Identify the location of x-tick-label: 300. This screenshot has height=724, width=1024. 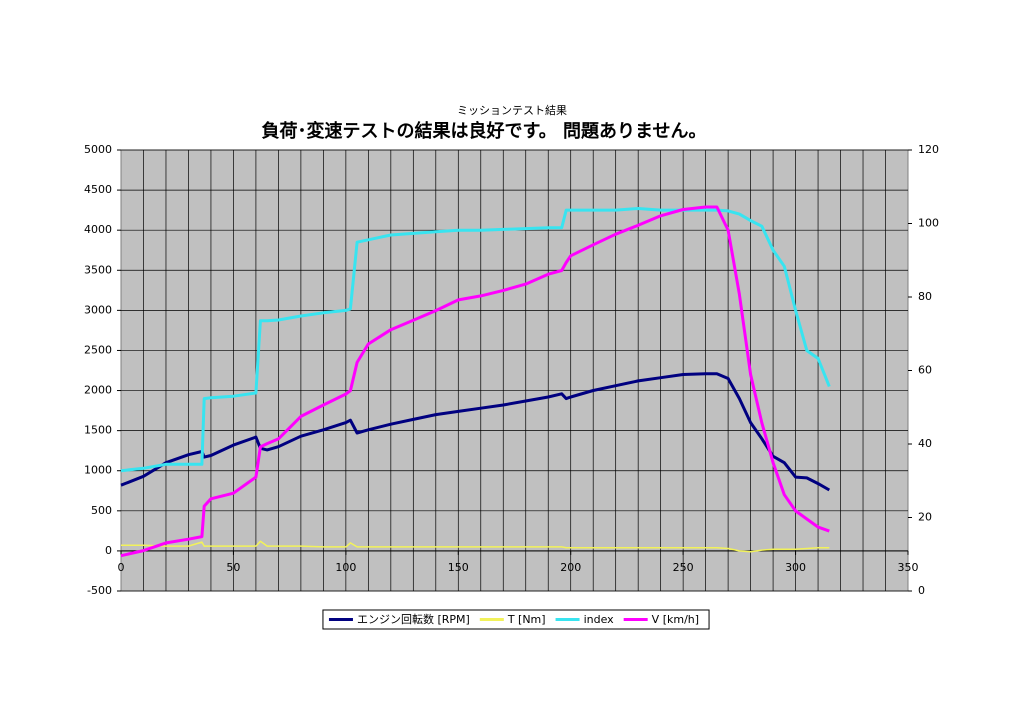
(795, 567).